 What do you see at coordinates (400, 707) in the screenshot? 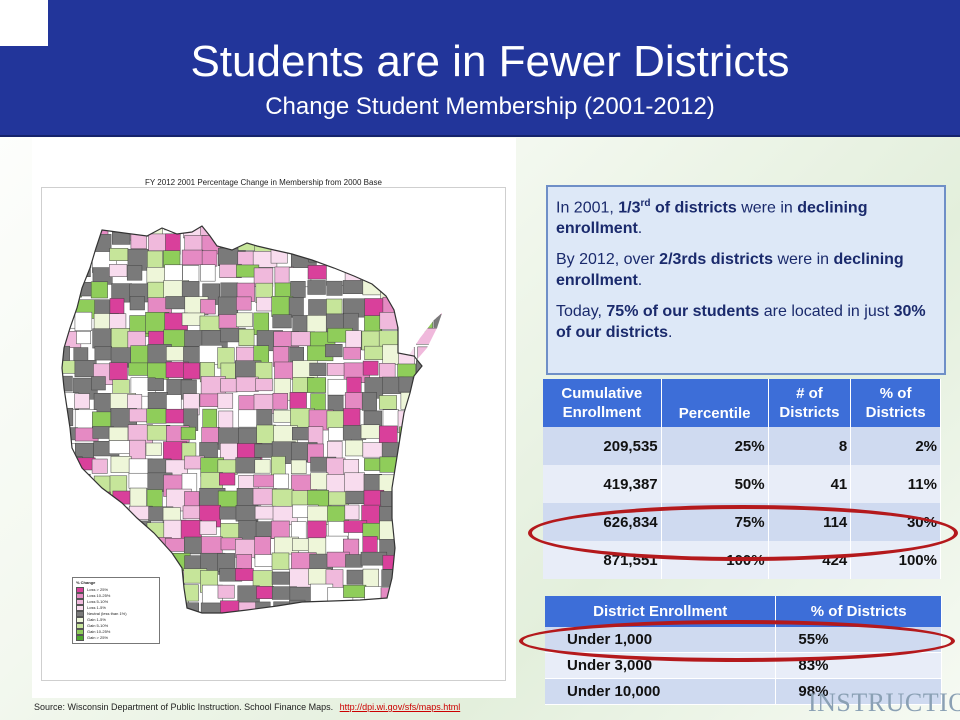
I see `source-link: http://dpi.wi.gov/sfs/maps.html` at bounding box center [400, 707].